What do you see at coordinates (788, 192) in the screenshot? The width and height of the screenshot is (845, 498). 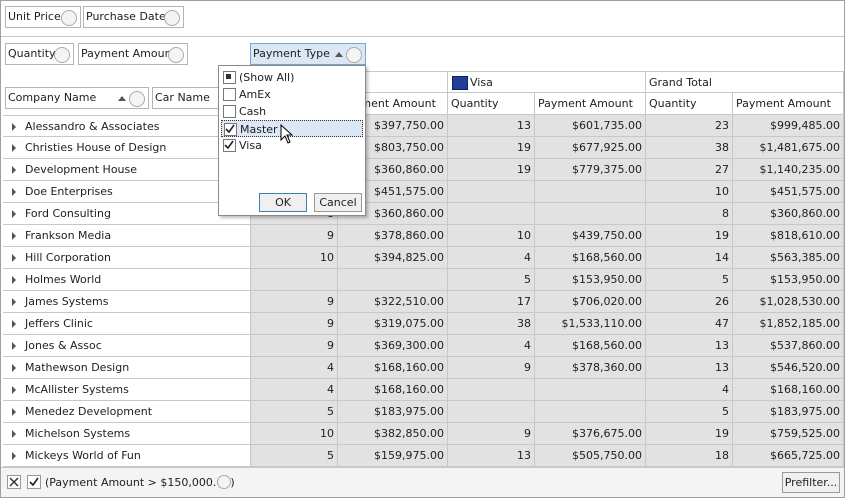 I see `data-cell: $451,575.00` at bounding box center [788, 192].